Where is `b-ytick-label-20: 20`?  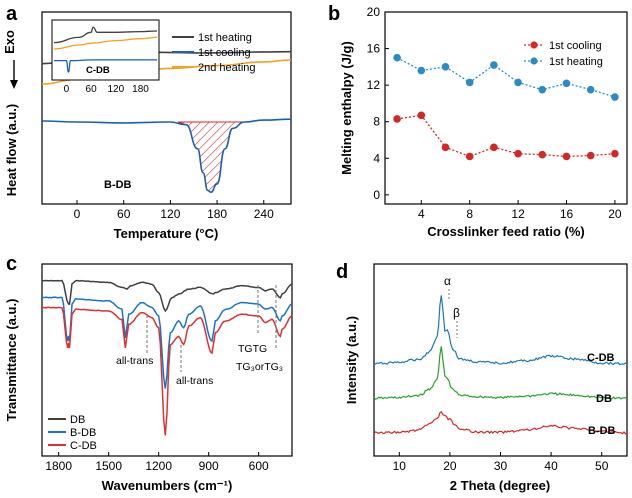 b-ytick-label-20: 20 is located at coordinates (374, 12).